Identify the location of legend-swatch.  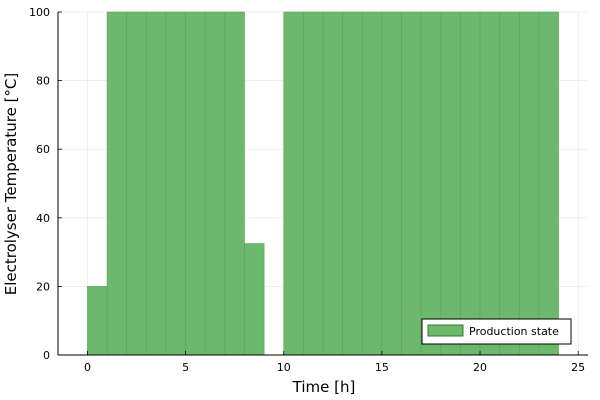
(445, 330).